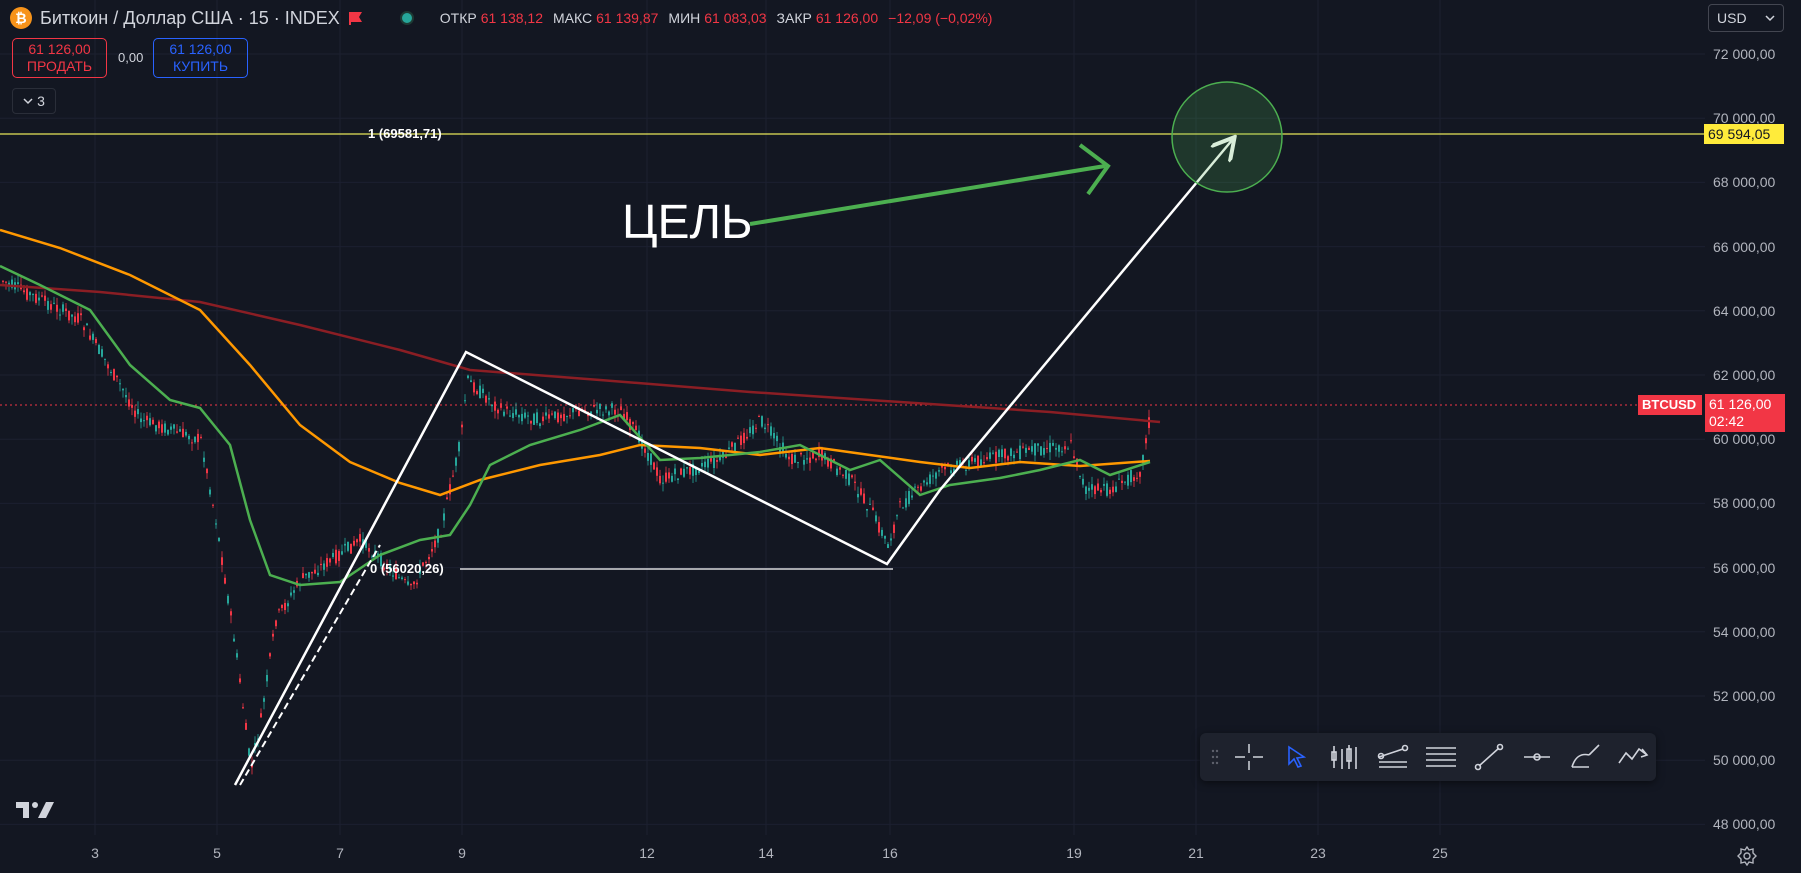 The width and height of the screenshot is (1801, 873). I want to click on price-axis-tick: 72 000,00, so click(1744, 54).